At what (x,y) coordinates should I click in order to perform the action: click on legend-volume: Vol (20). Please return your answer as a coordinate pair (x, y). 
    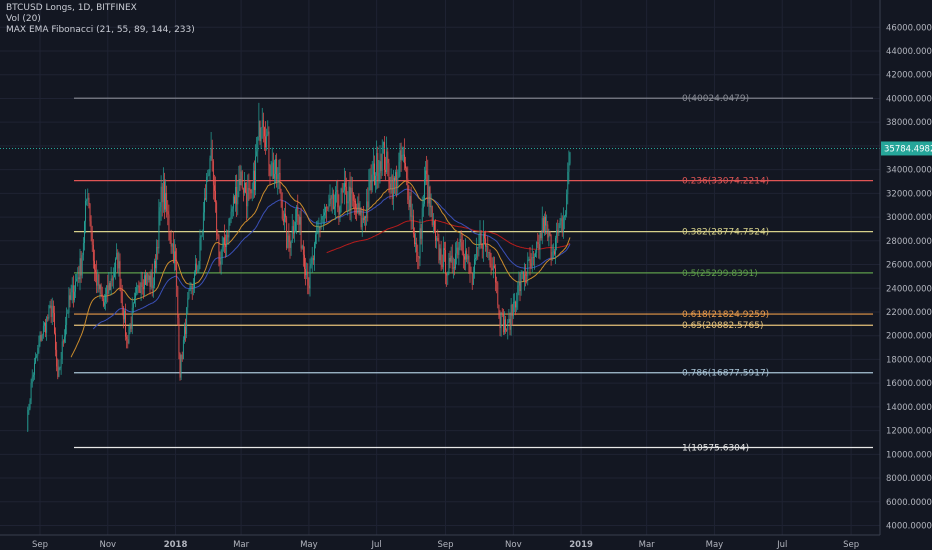
    Looking at the image, I should click on (23, 19).